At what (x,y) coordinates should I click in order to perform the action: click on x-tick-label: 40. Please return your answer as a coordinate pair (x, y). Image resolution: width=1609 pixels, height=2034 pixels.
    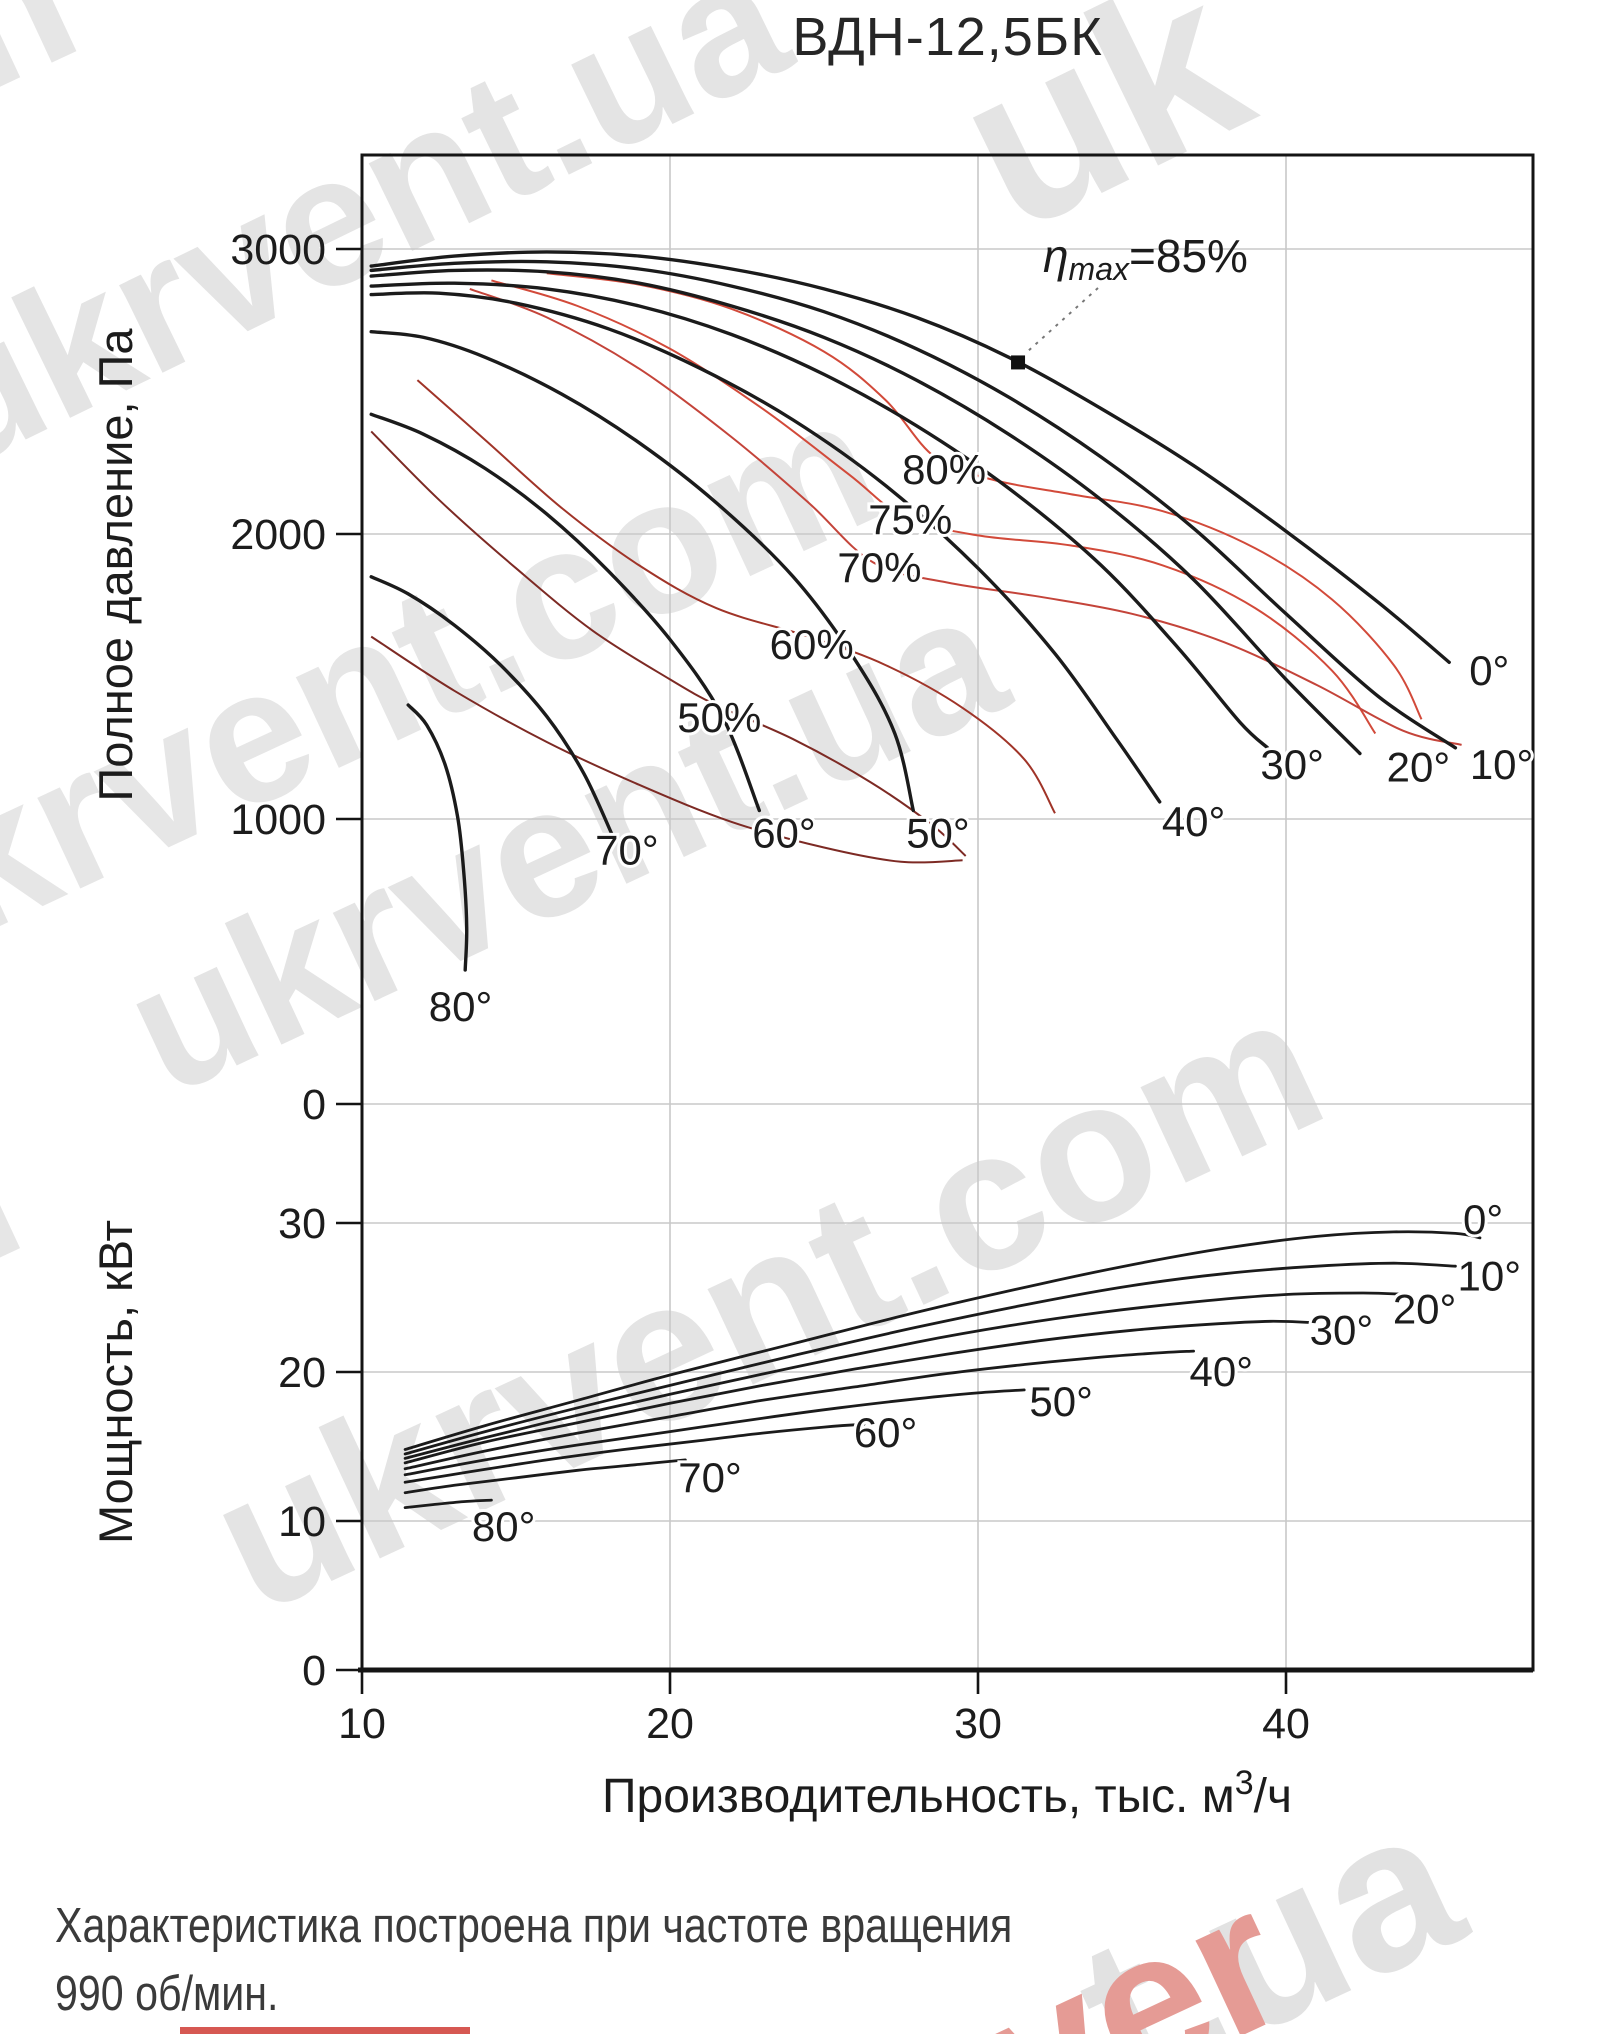
    Looking at the image, I should click on (1286, 1724).